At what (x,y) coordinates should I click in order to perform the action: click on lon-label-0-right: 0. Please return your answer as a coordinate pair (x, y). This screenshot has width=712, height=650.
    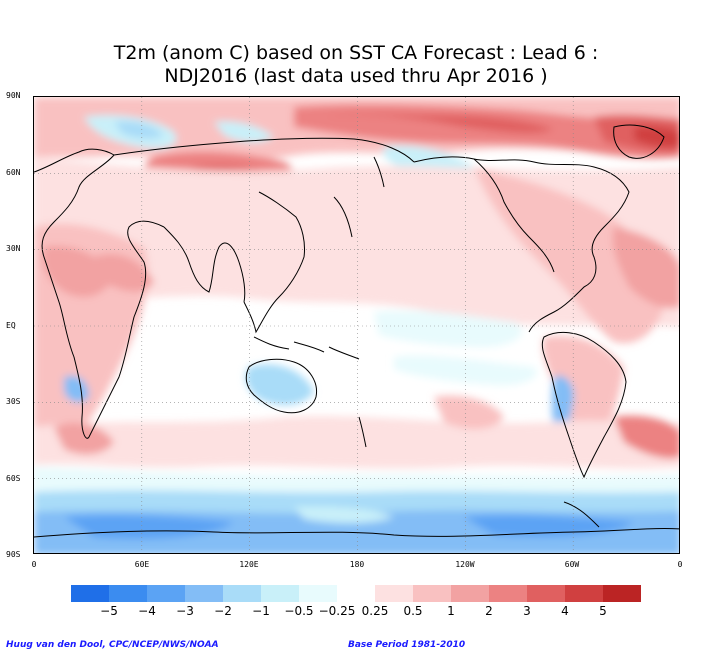
    Looking at the image, I should click on (680, 564).